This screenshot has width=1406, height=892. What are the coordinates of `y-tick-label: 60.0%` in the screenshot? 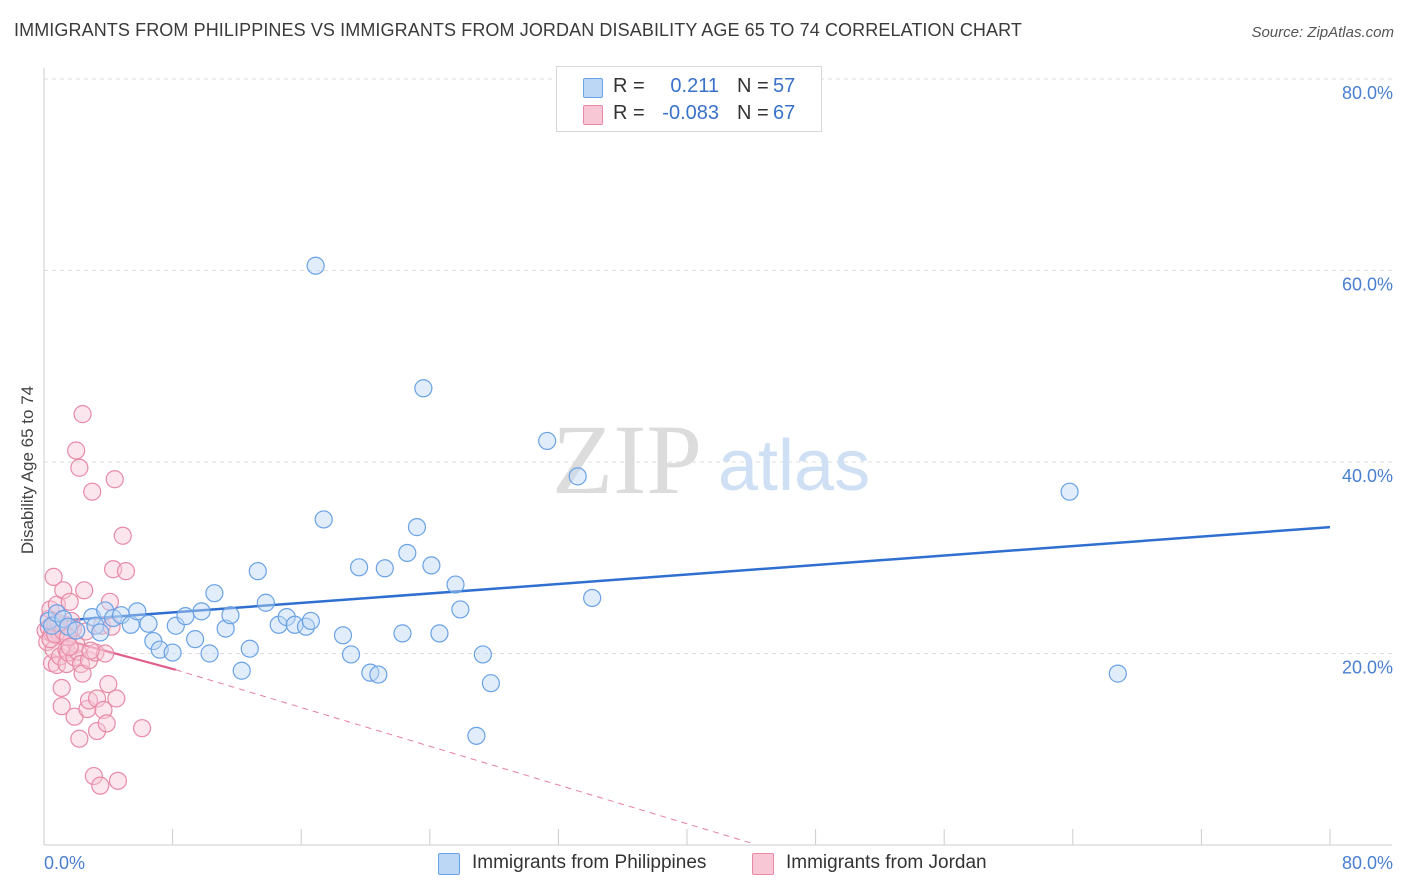 It's located at (1367, 285).